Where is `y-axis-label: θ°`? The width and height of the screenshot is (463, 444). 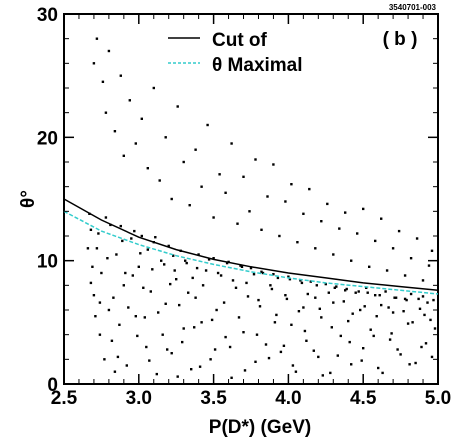
y-axis-label: θ° is located at coordinates (28, 199).